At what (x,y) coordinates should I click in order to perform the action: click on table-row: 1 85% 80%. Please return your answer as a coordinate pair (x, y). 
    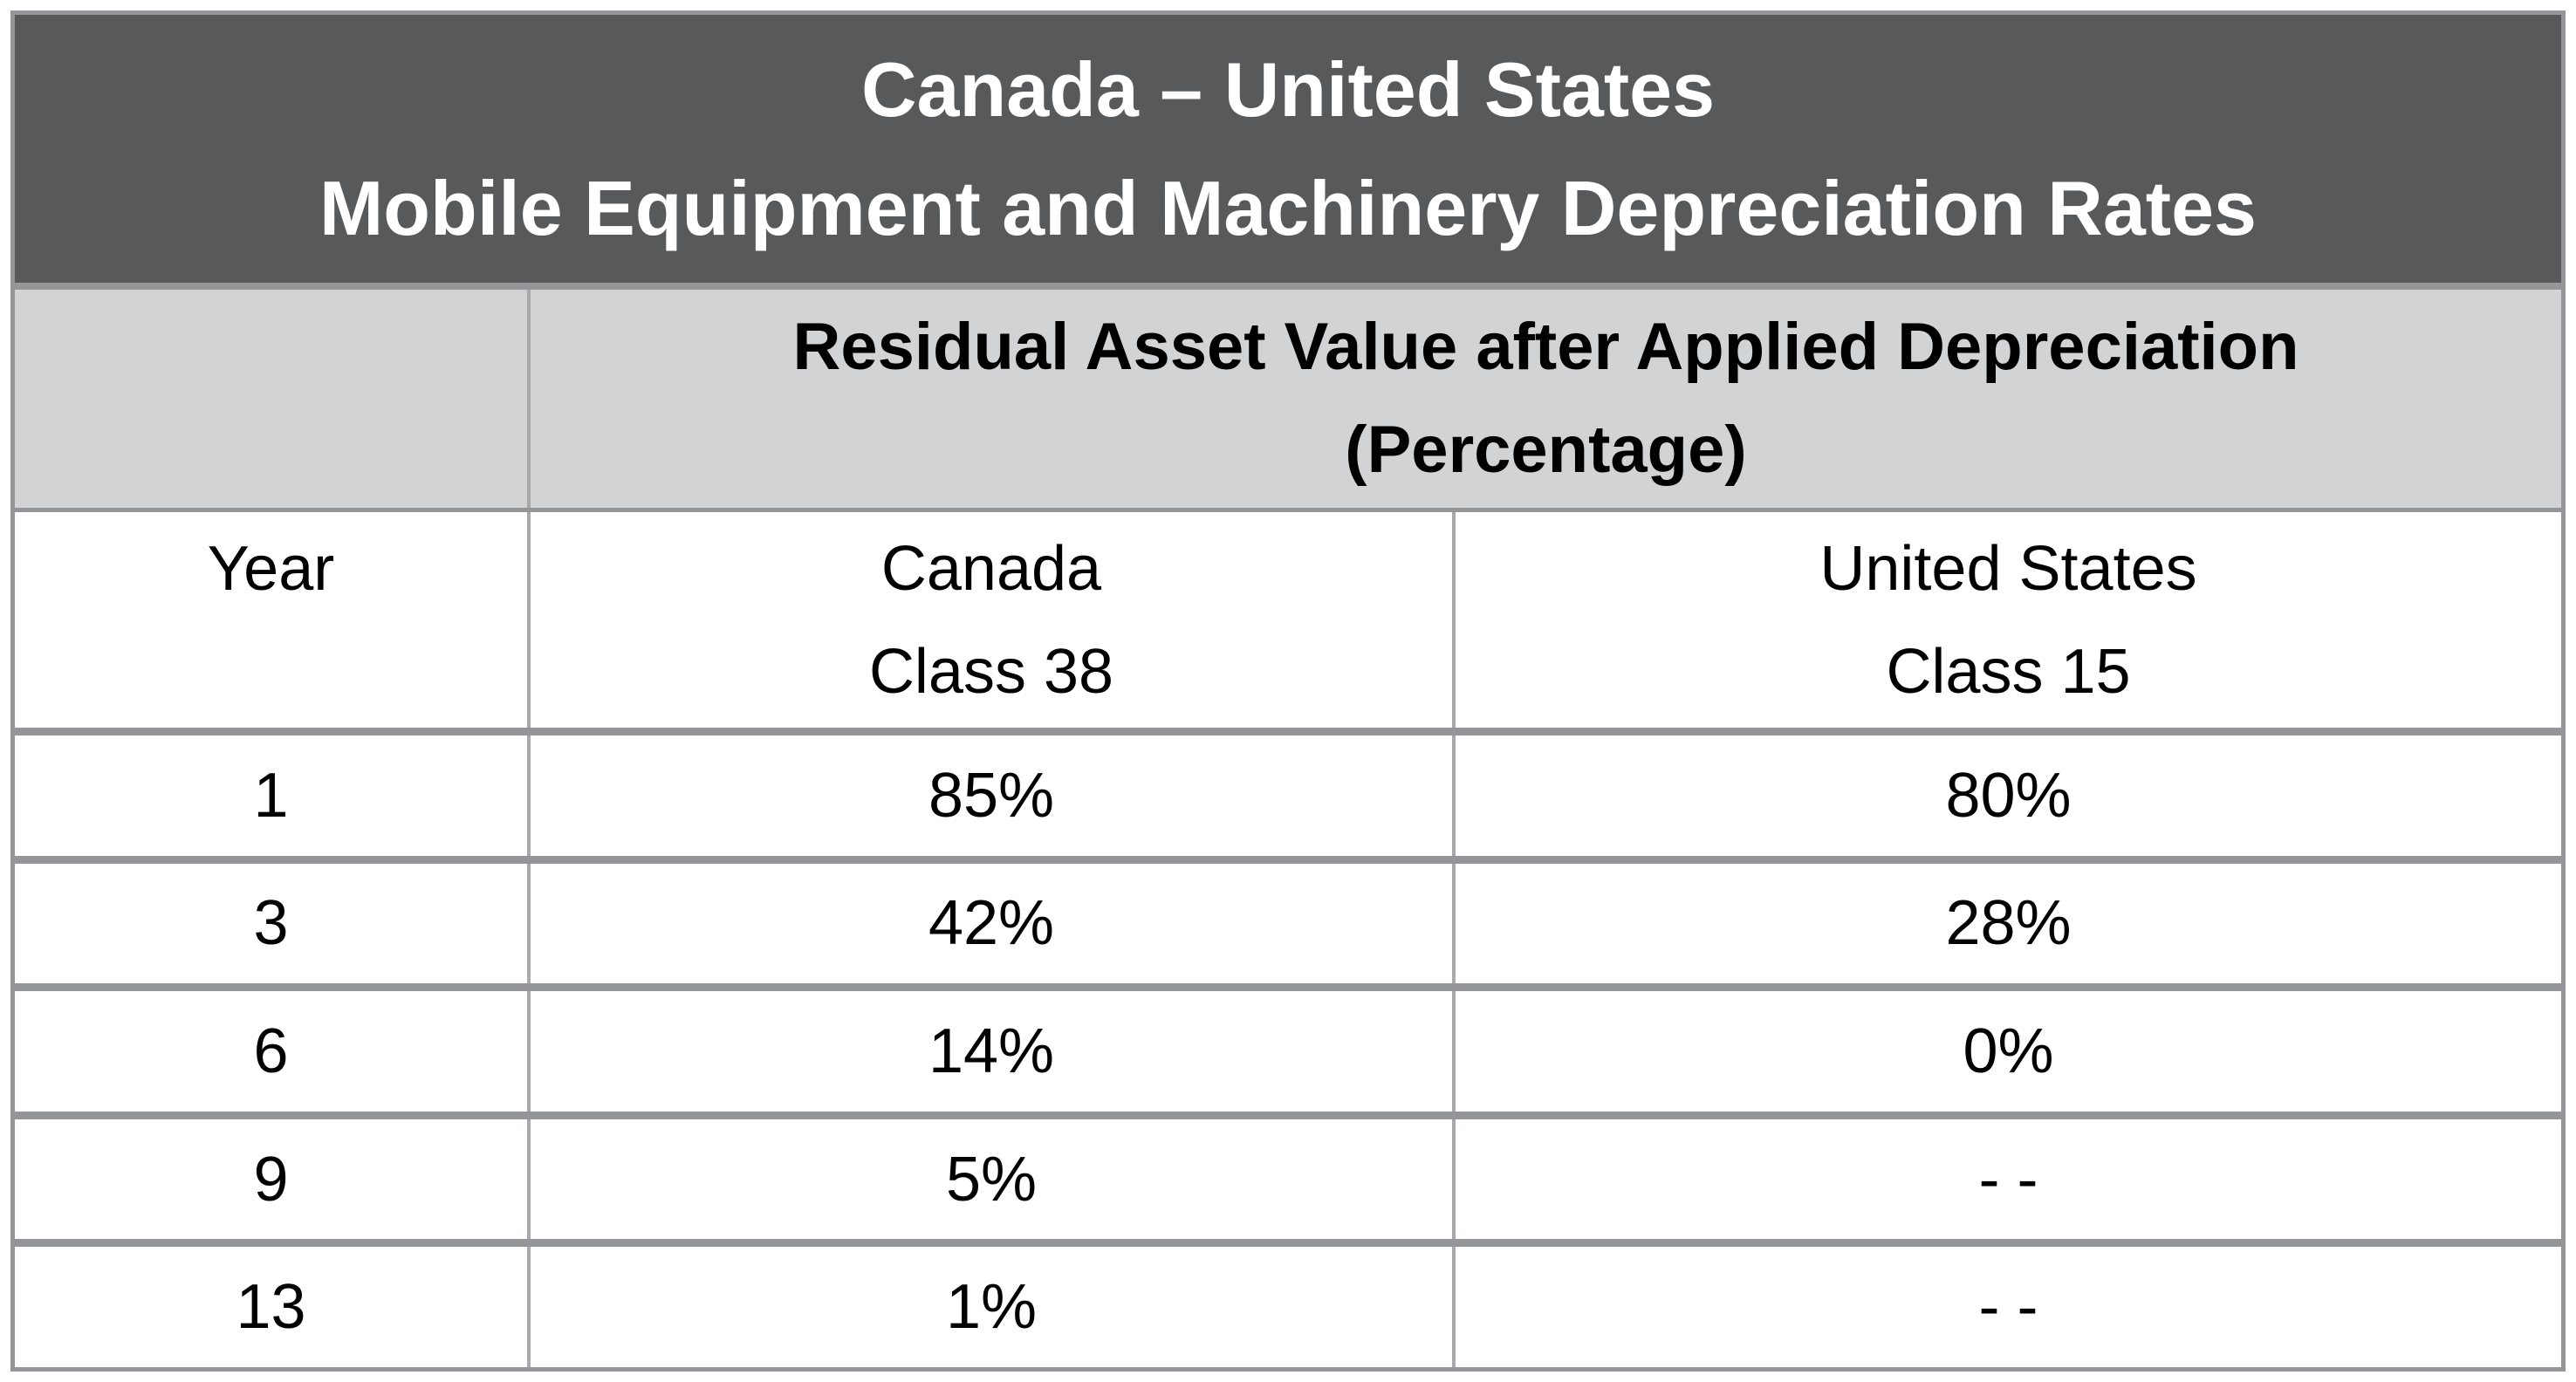
    Looking at the image, I should click on (1288, 800).